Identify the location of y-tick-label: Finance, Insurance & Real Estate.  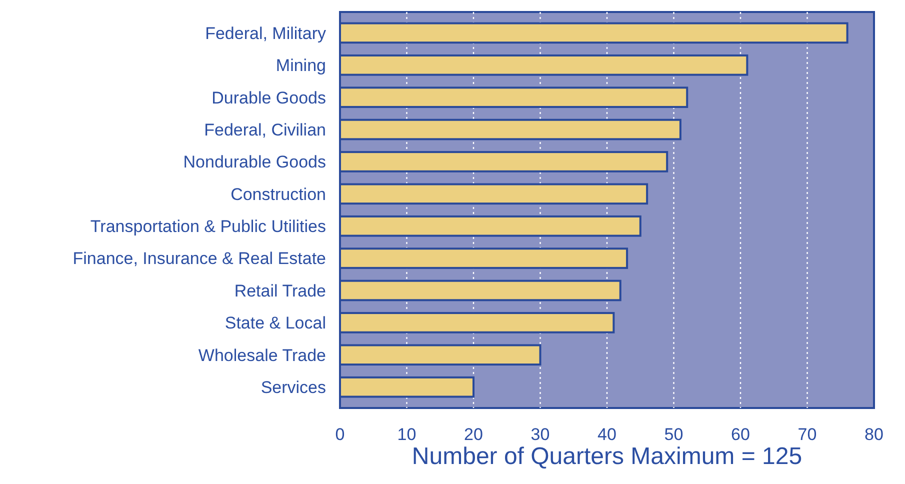
(199, 258).